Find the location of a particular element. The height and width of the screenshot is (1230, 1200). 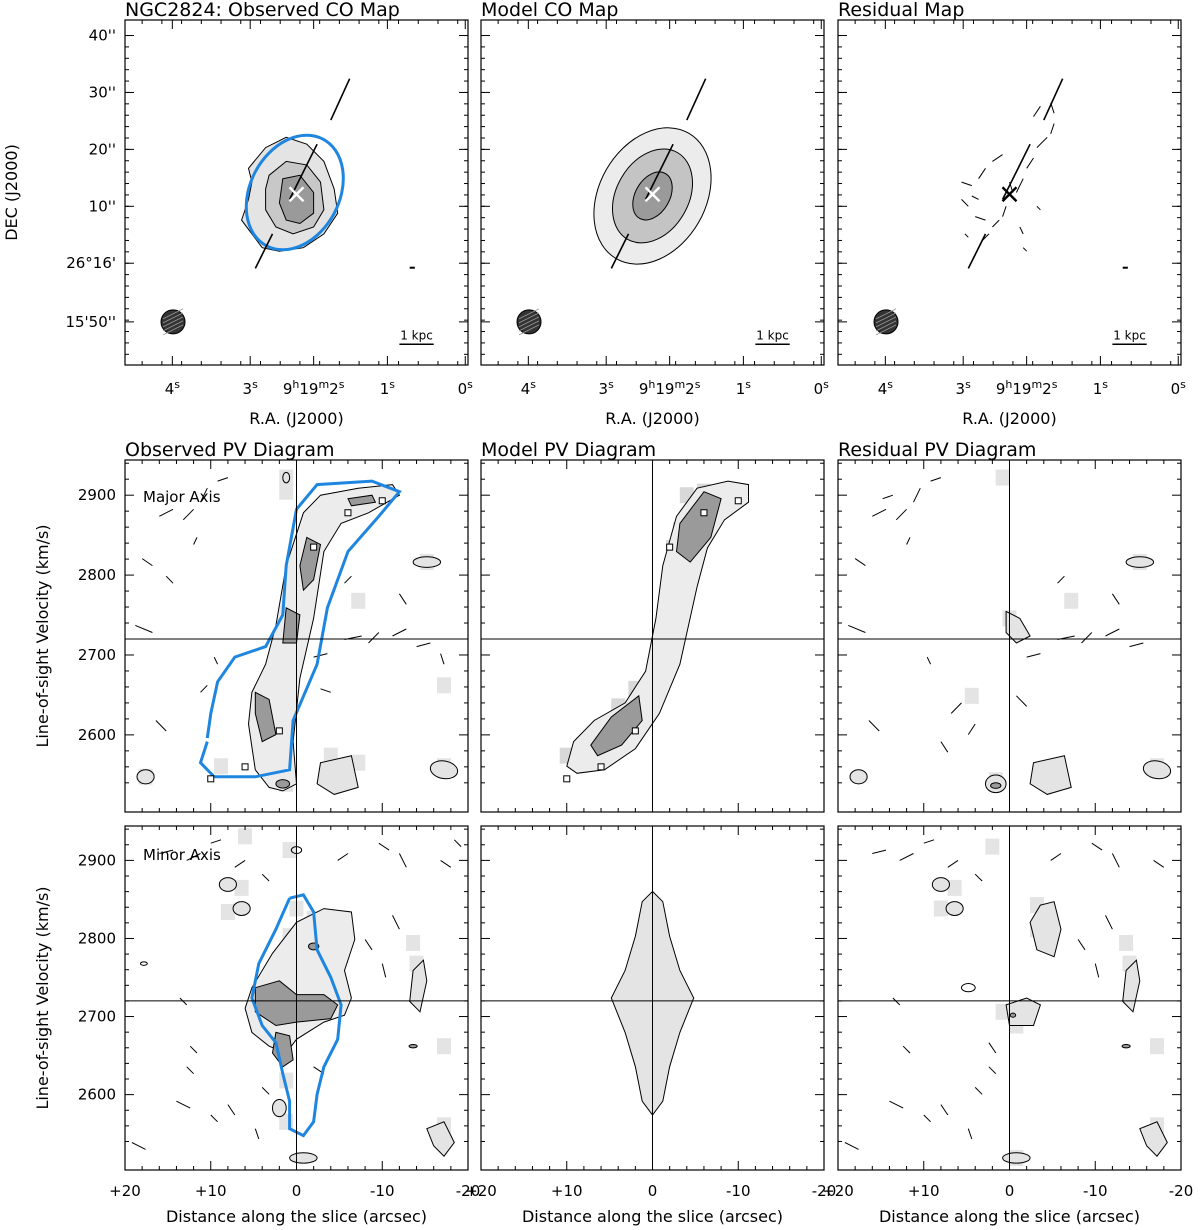

ra-tick-sup: m is located at coordinates (323, 384).